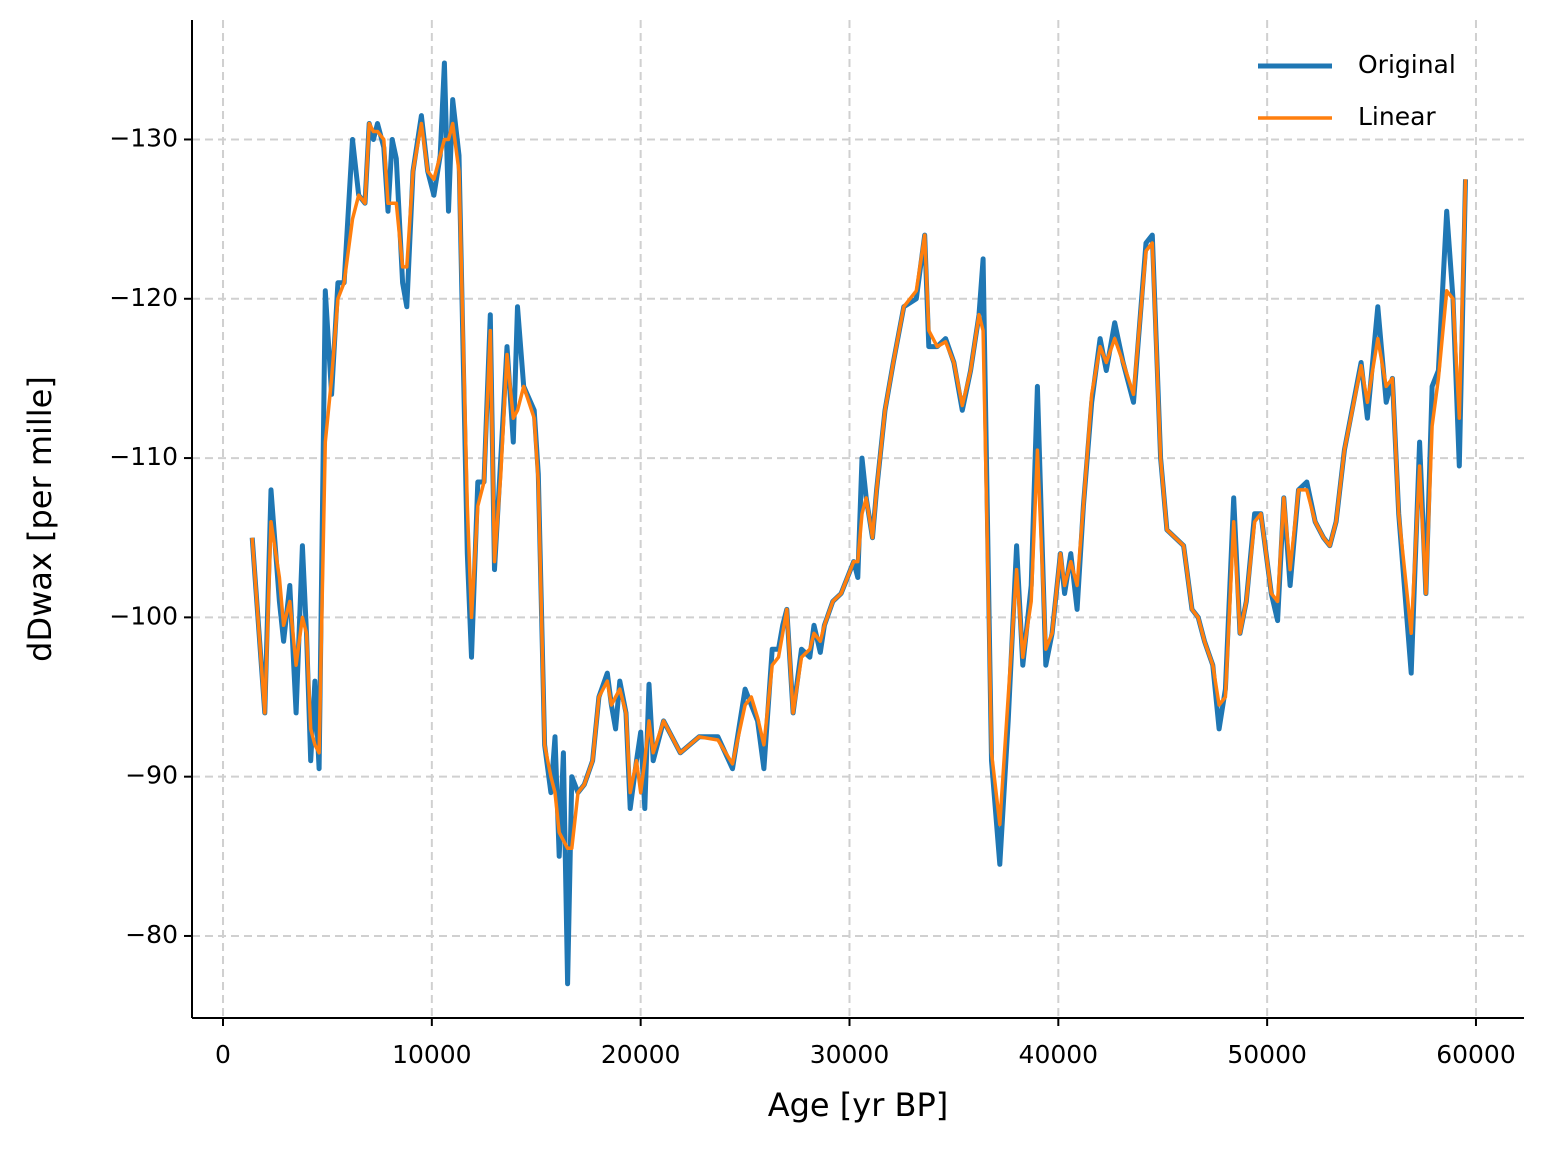  I want to click on y-tick-label: −120, so click(143, 297).